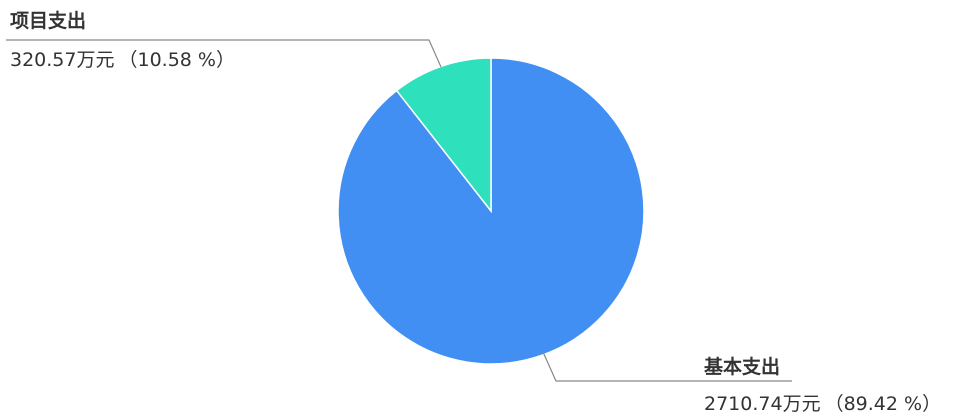  What do you see at coordinates (741, 383) in the screenshot?
I see `slice-label-basic: 基本支出 2710.74万元 （89.42 %）` at bounding box center [741, 383].